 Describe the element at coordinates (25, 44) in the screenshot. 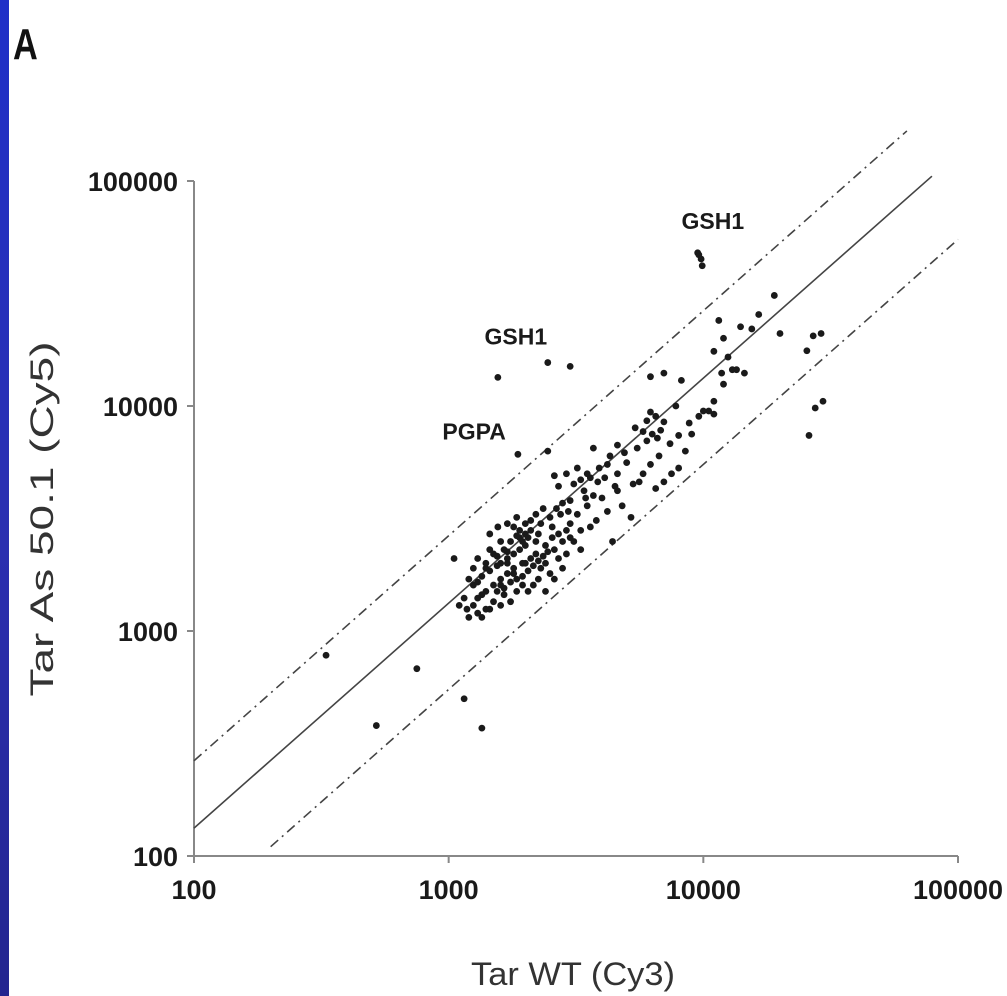

I see `panel-label: A` at that location.